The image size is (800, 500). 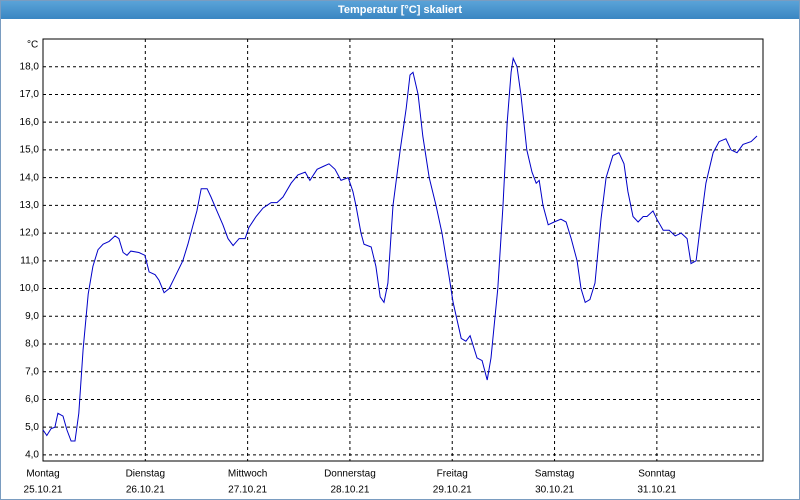 I want to click on y-tick-label: 6,0, so click(x=32, y=399).